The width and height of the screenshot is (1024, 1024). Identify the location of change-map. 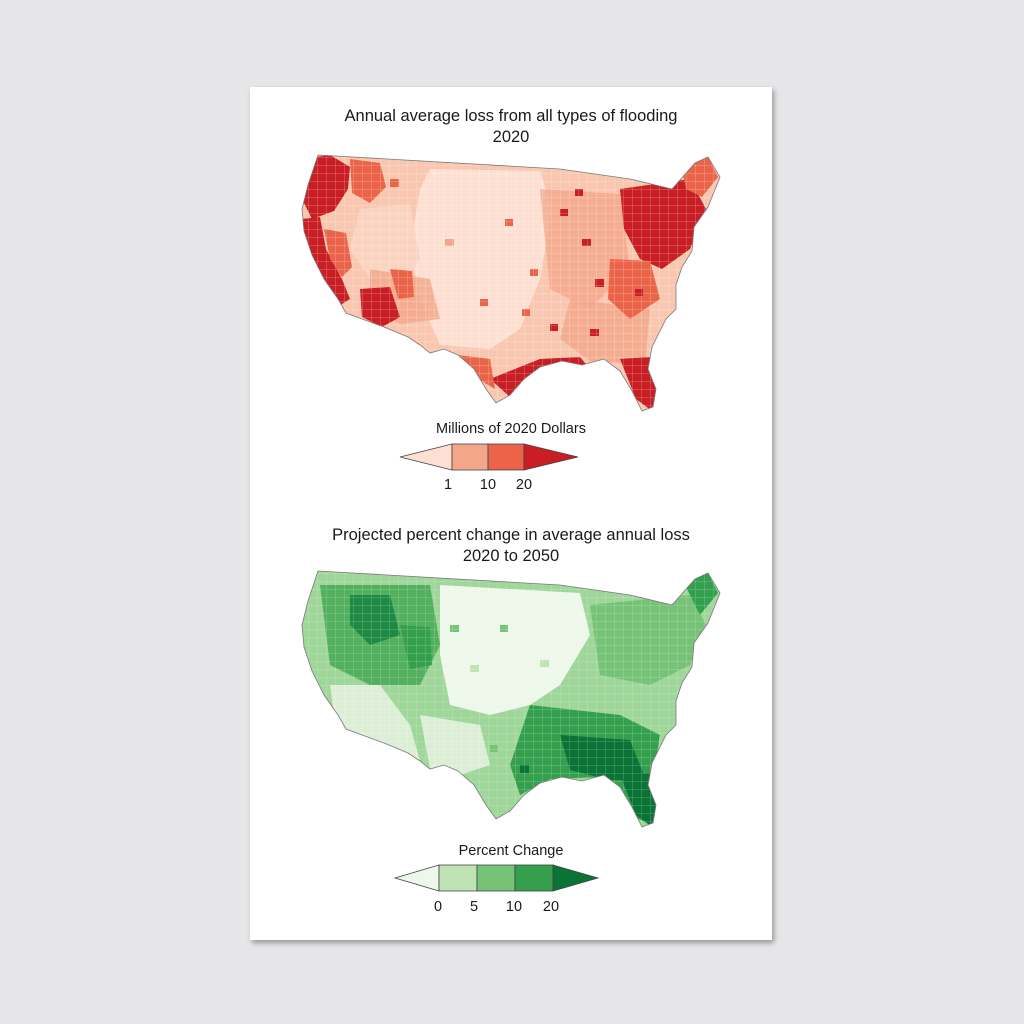
(511, 699).